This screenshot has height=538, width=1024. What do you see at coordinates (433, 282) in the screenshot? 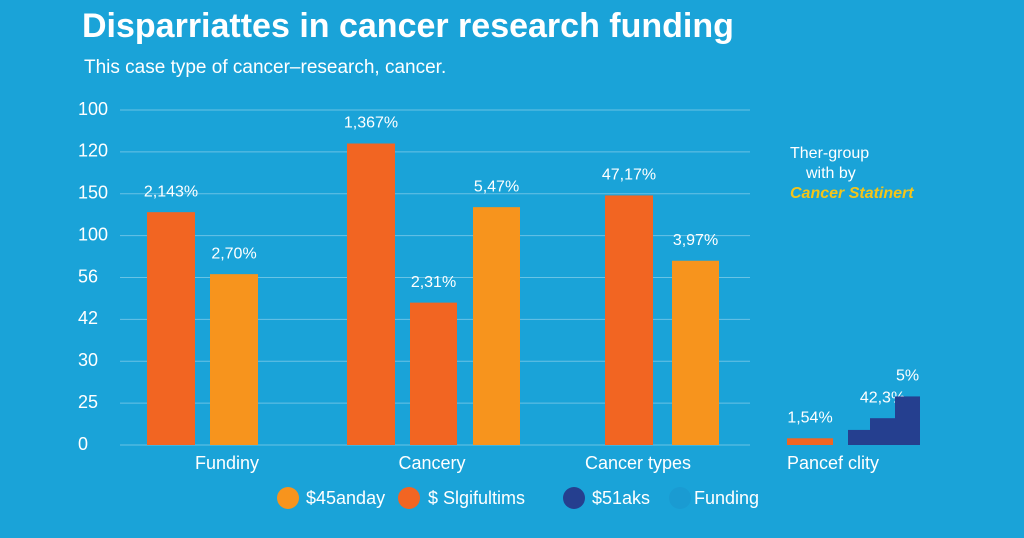
I see `data-label: 2,31%` at bounding box center [433, 282].